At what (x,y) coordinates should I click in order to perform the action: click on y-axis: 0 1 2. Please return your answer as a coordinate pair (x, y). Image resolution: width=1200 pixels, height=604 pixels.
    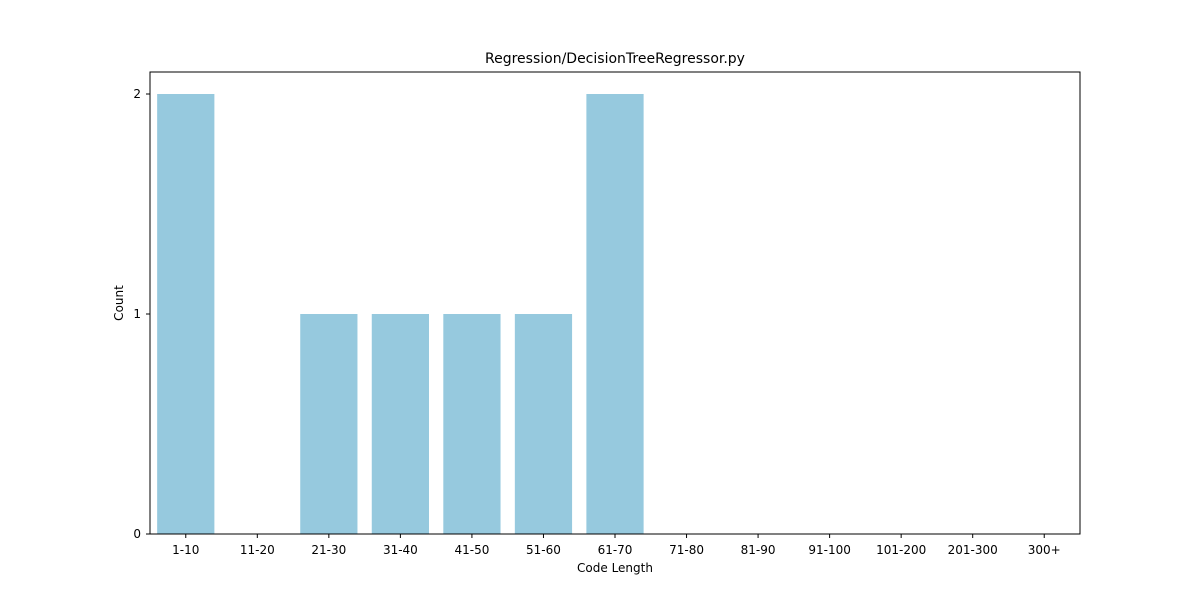
    Looking at the image, I should click on (141, 314).